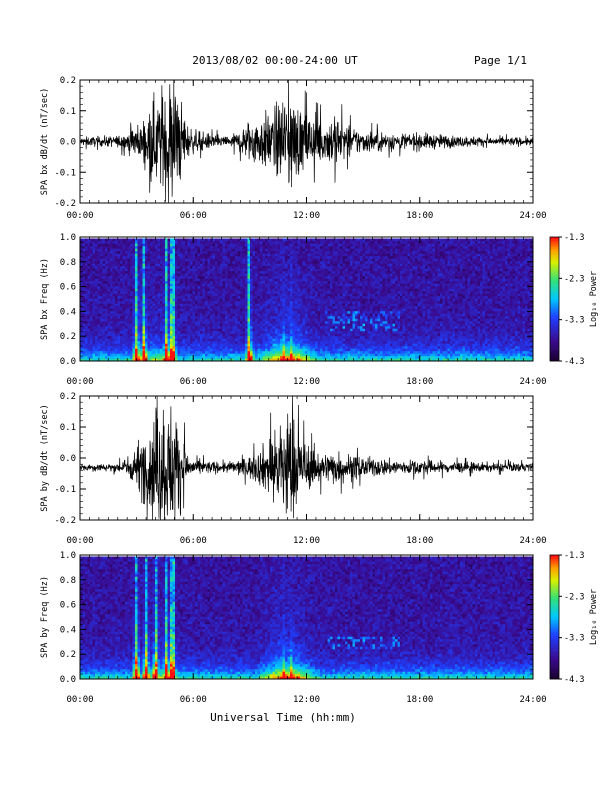 Image resolution: width=612 pixels, height=792 pixels. What do you see at coordinates (68, 112) in the screenshot?
I see `y-tick-label: 0.1` at bounding box center [68, 112].